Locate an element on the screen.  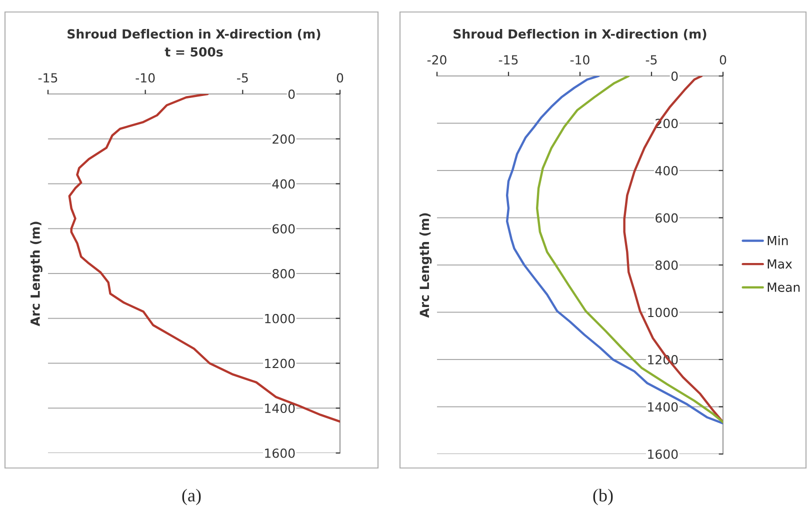
y-tick-label: 0 is located at coordinates (291, 94).